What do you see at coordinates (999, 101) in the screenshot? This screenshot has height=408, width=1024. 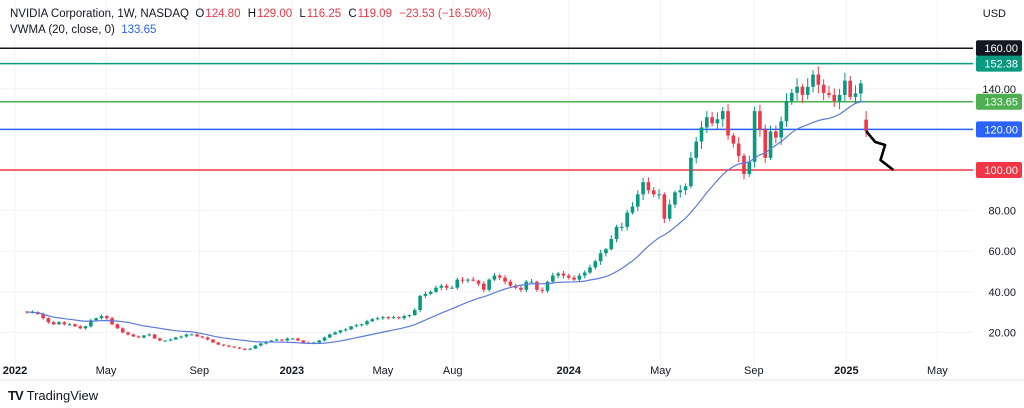 I see `level-price-tag` at bounding box center [999, 101].